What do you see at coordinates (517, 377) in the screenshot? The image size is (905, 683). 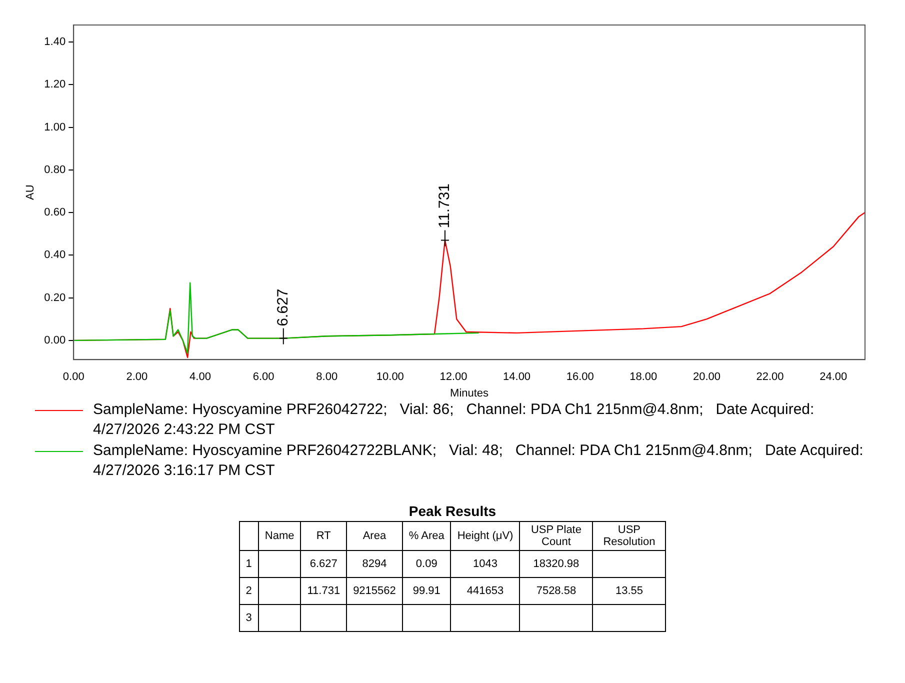 I see `x-tick-label: 14.00` at bounding box center [517, 377].